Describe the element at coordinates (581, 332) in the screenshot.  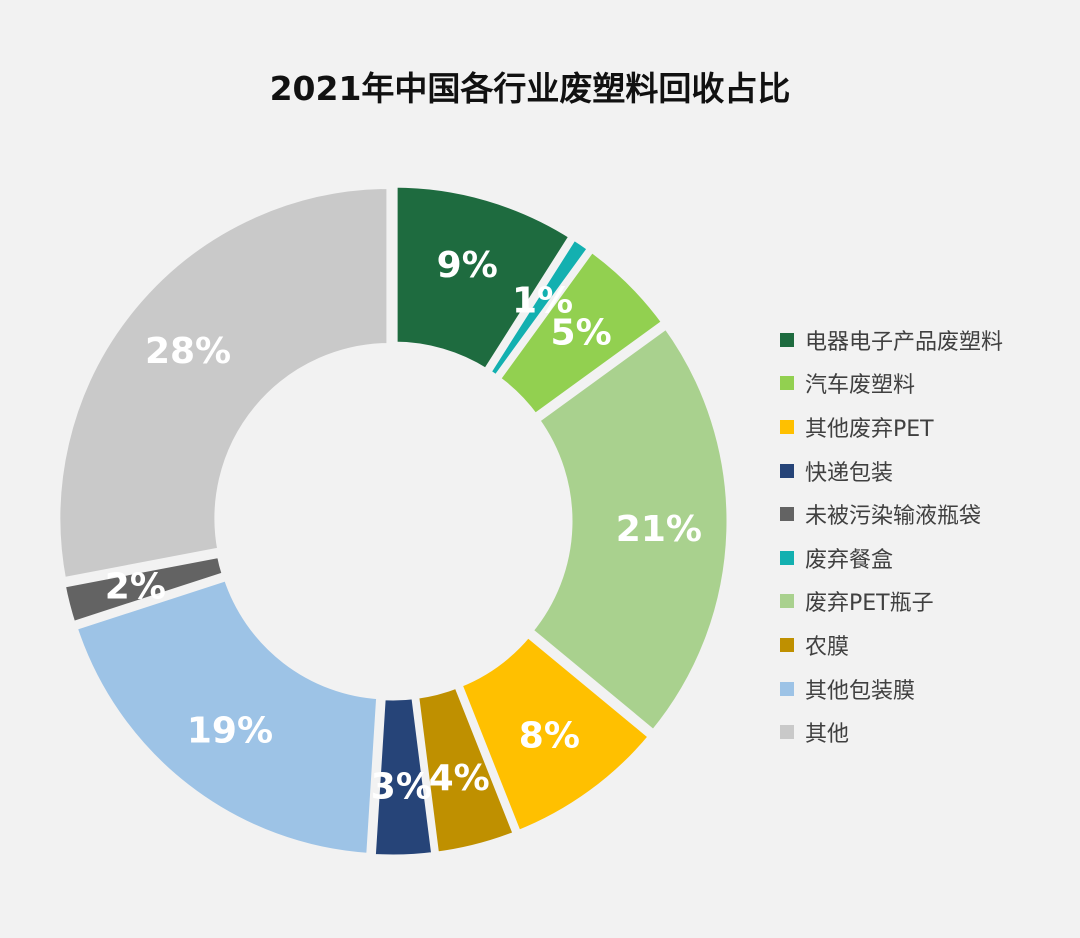
I see `slice-data-label-2: 5%` at that location.